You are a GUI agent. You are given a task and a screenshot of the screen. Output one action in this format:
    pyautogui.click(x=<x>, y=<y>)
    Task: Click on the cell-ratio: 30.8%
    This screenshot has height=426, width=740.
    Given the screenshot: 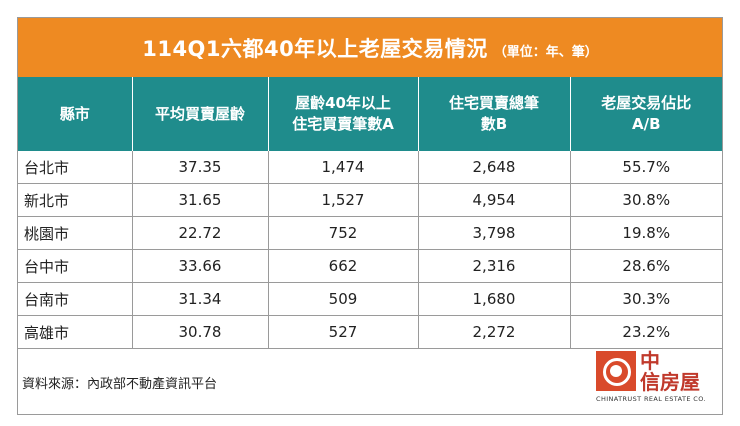 What is the action you would take?
    pyautogui.click(x=646, y=200)
    